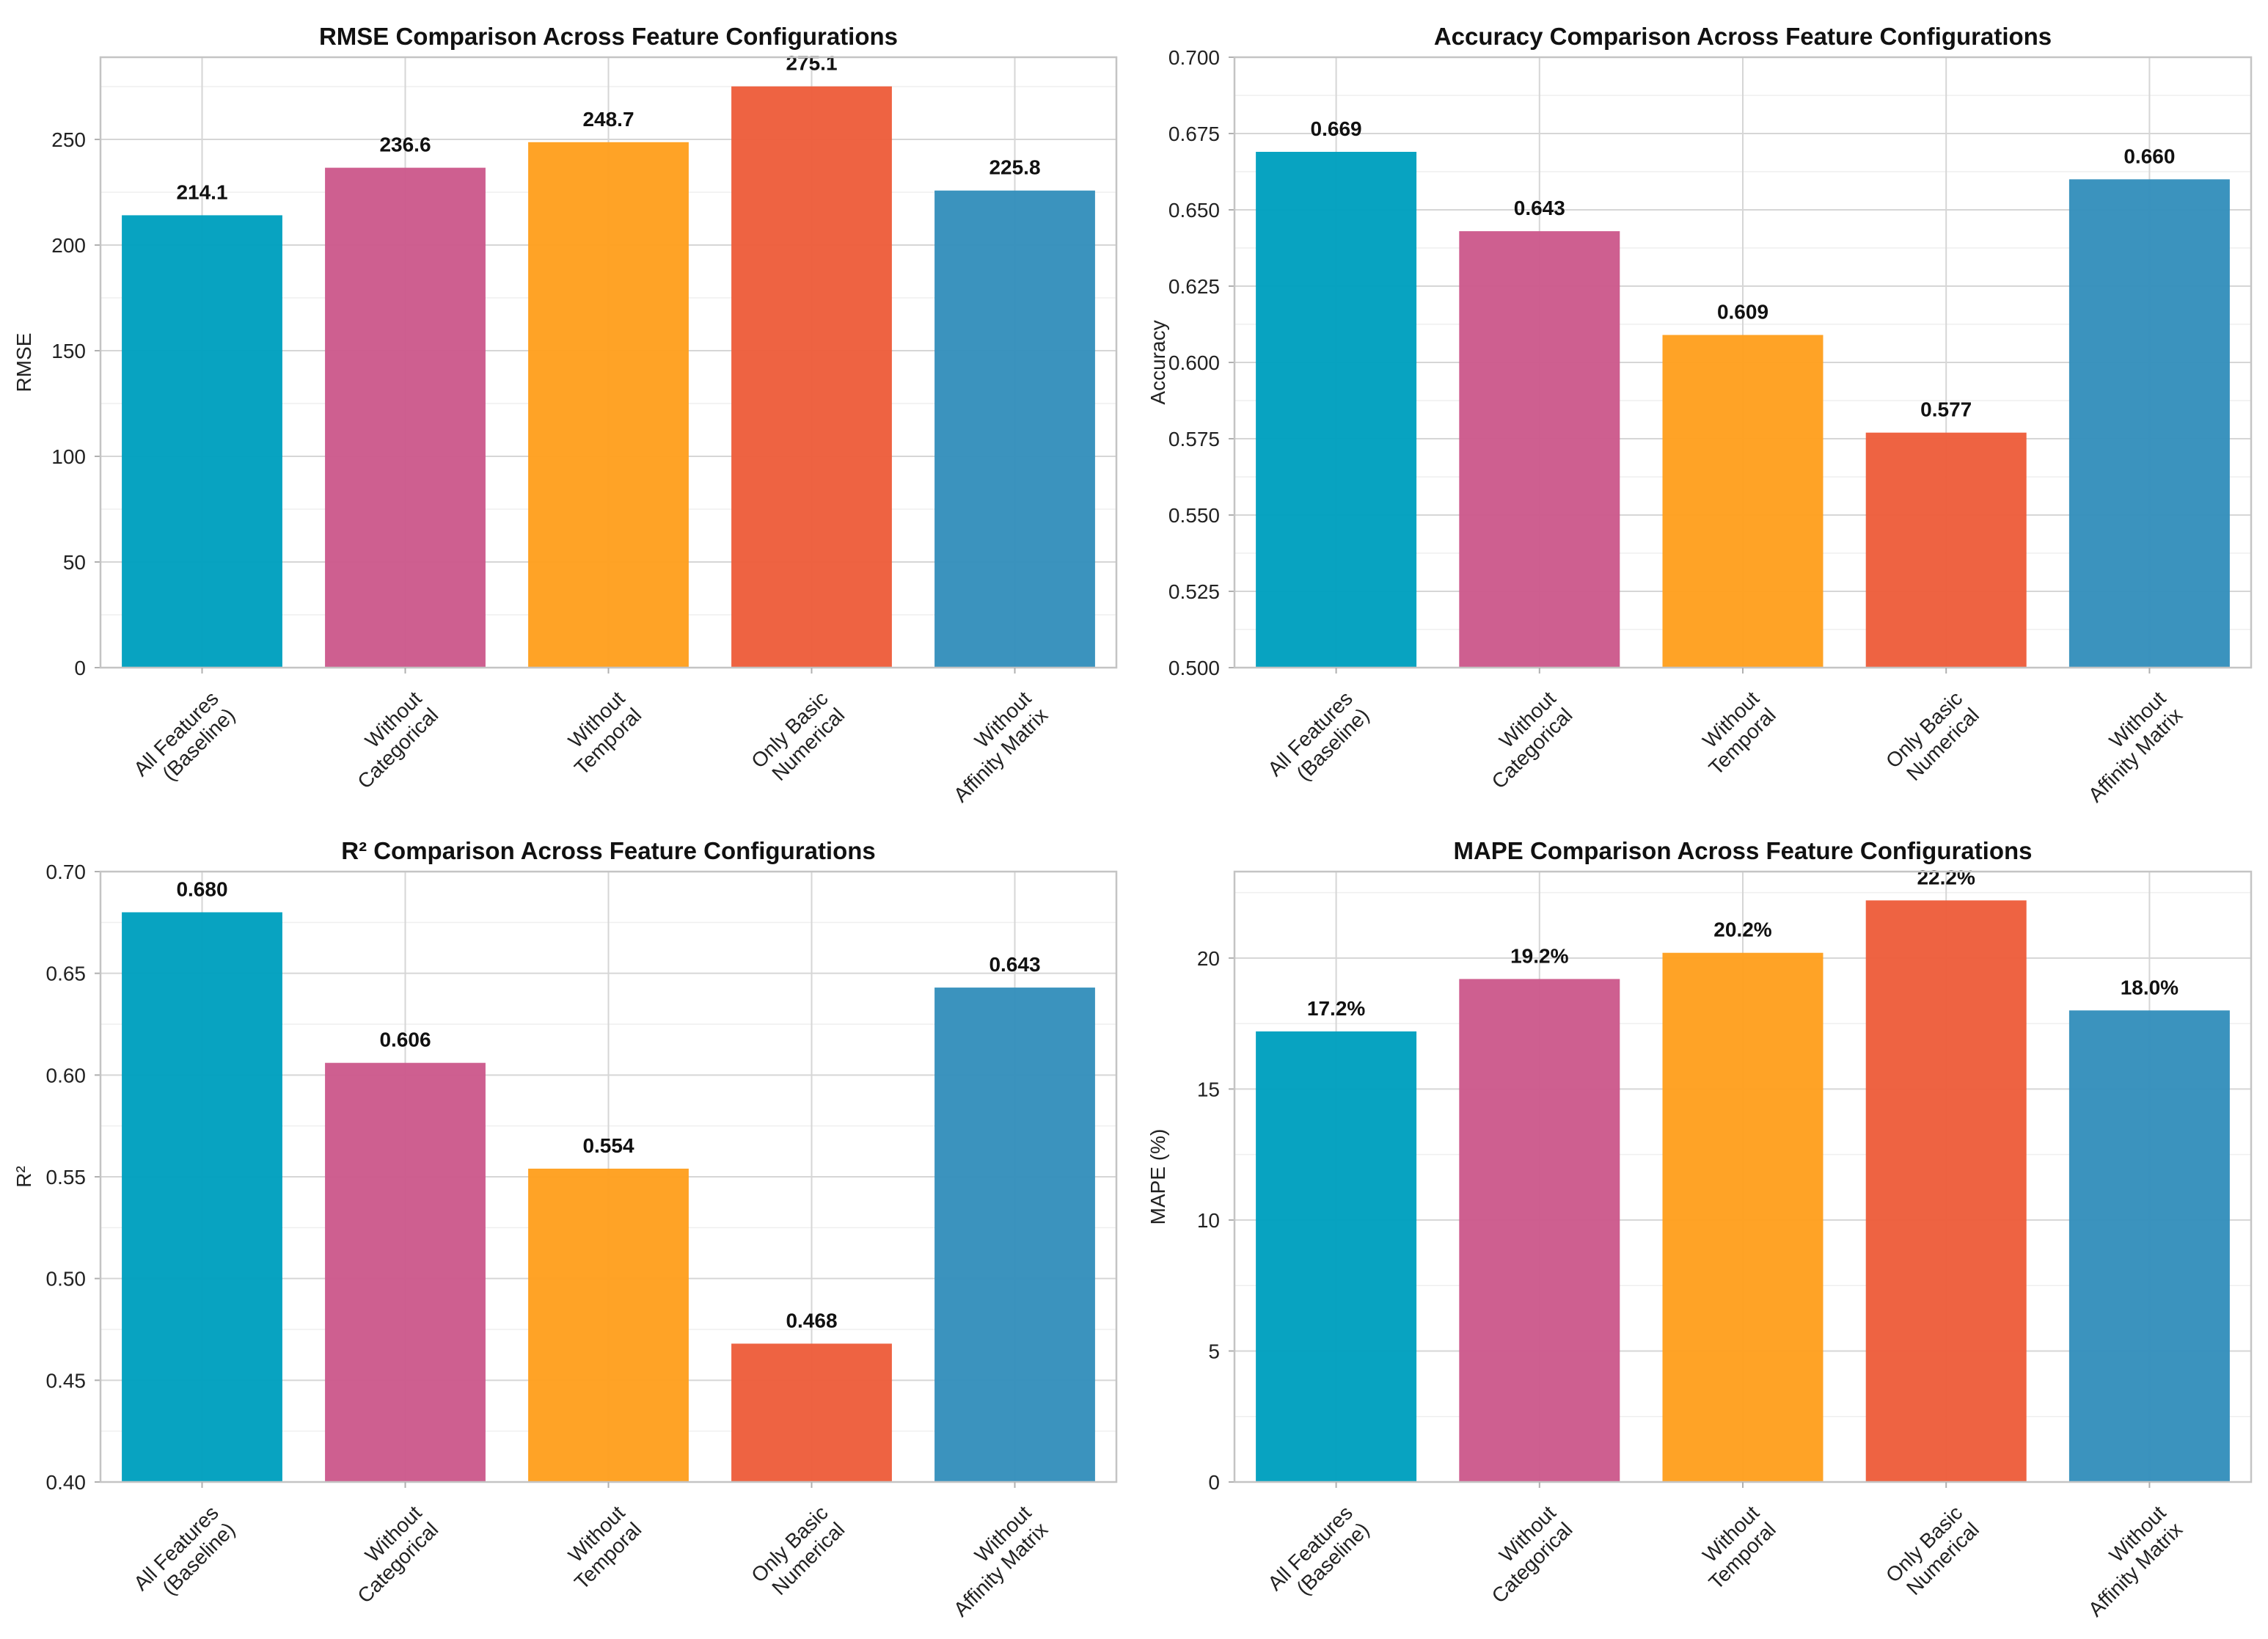  Describe the element at coordinates (1539, 955) in the screenshot. I see `mape-value-label: 19.2%` at that location.